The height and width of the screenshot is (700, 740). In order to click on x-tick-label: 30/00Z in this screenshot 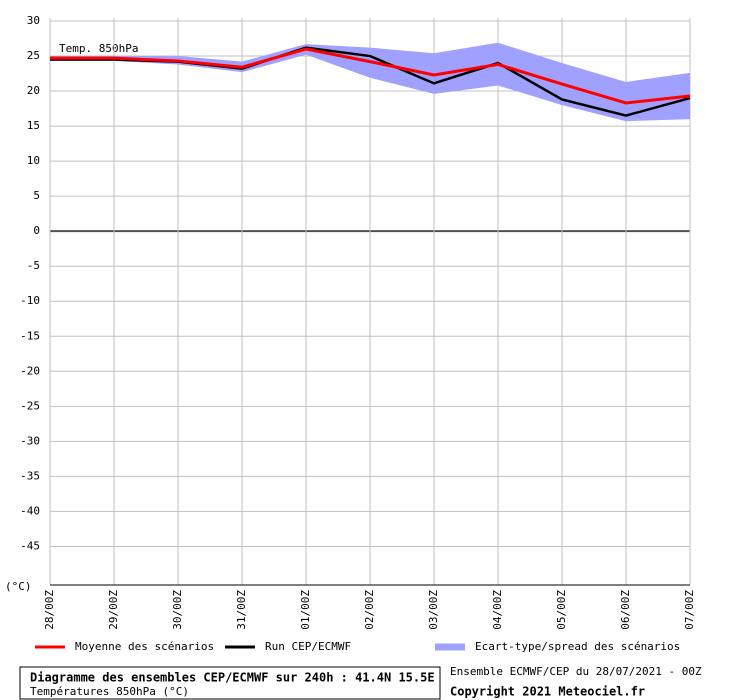, I will do `click(177, 610)`.